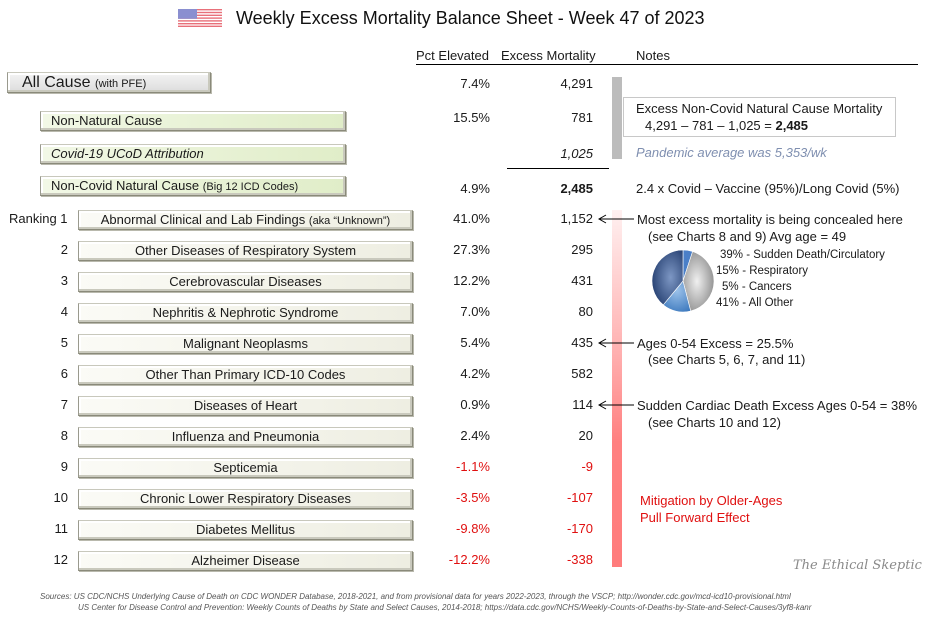  I want to click on rank-number: 8, so click(64, 435).